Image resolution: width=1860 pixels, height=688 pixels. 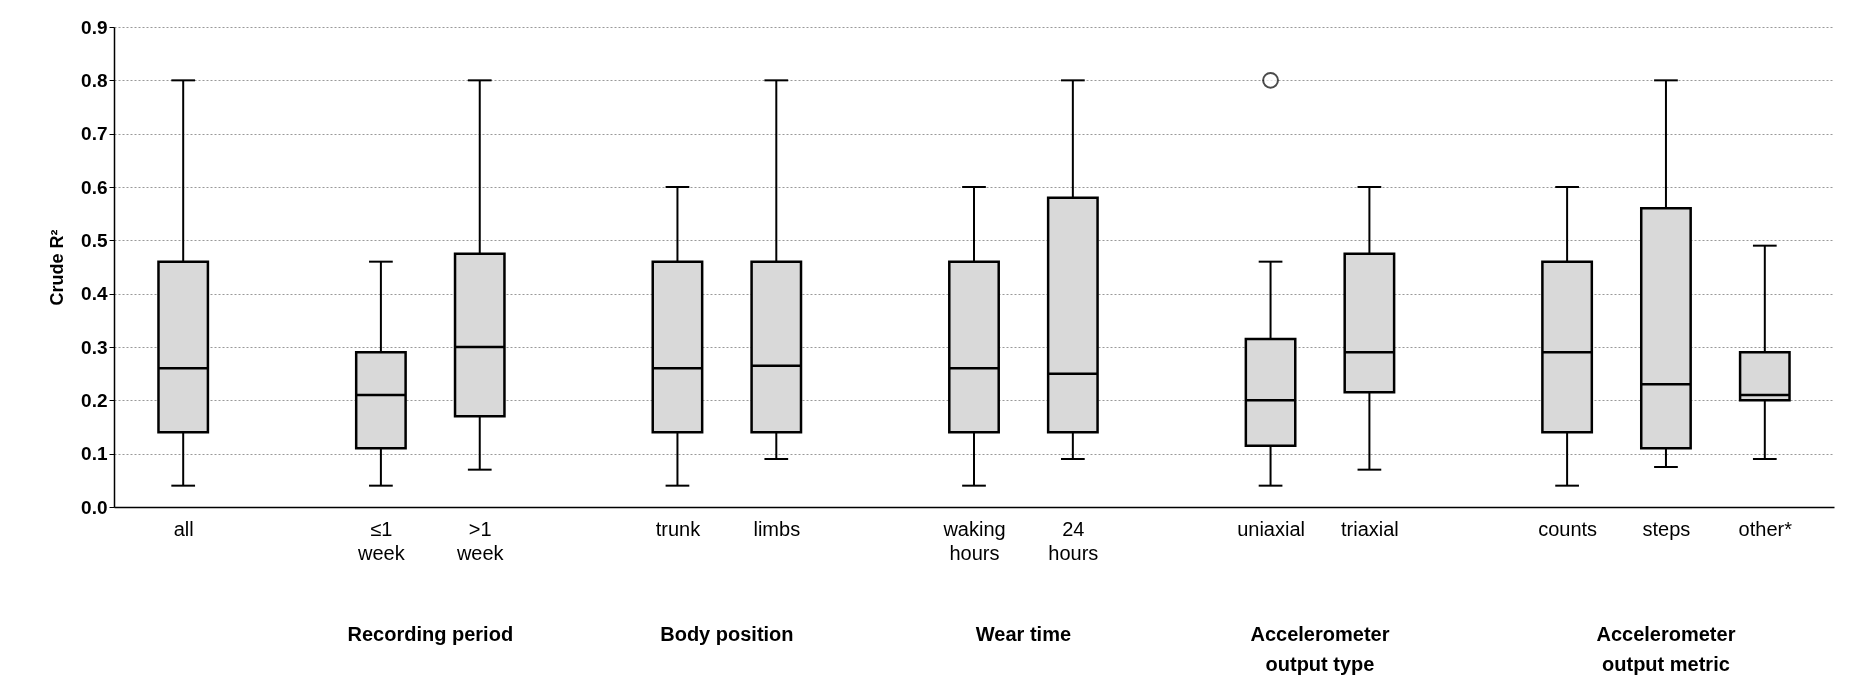 I want to click on y-tick-label: 0.0, so click(x=94, y=507).